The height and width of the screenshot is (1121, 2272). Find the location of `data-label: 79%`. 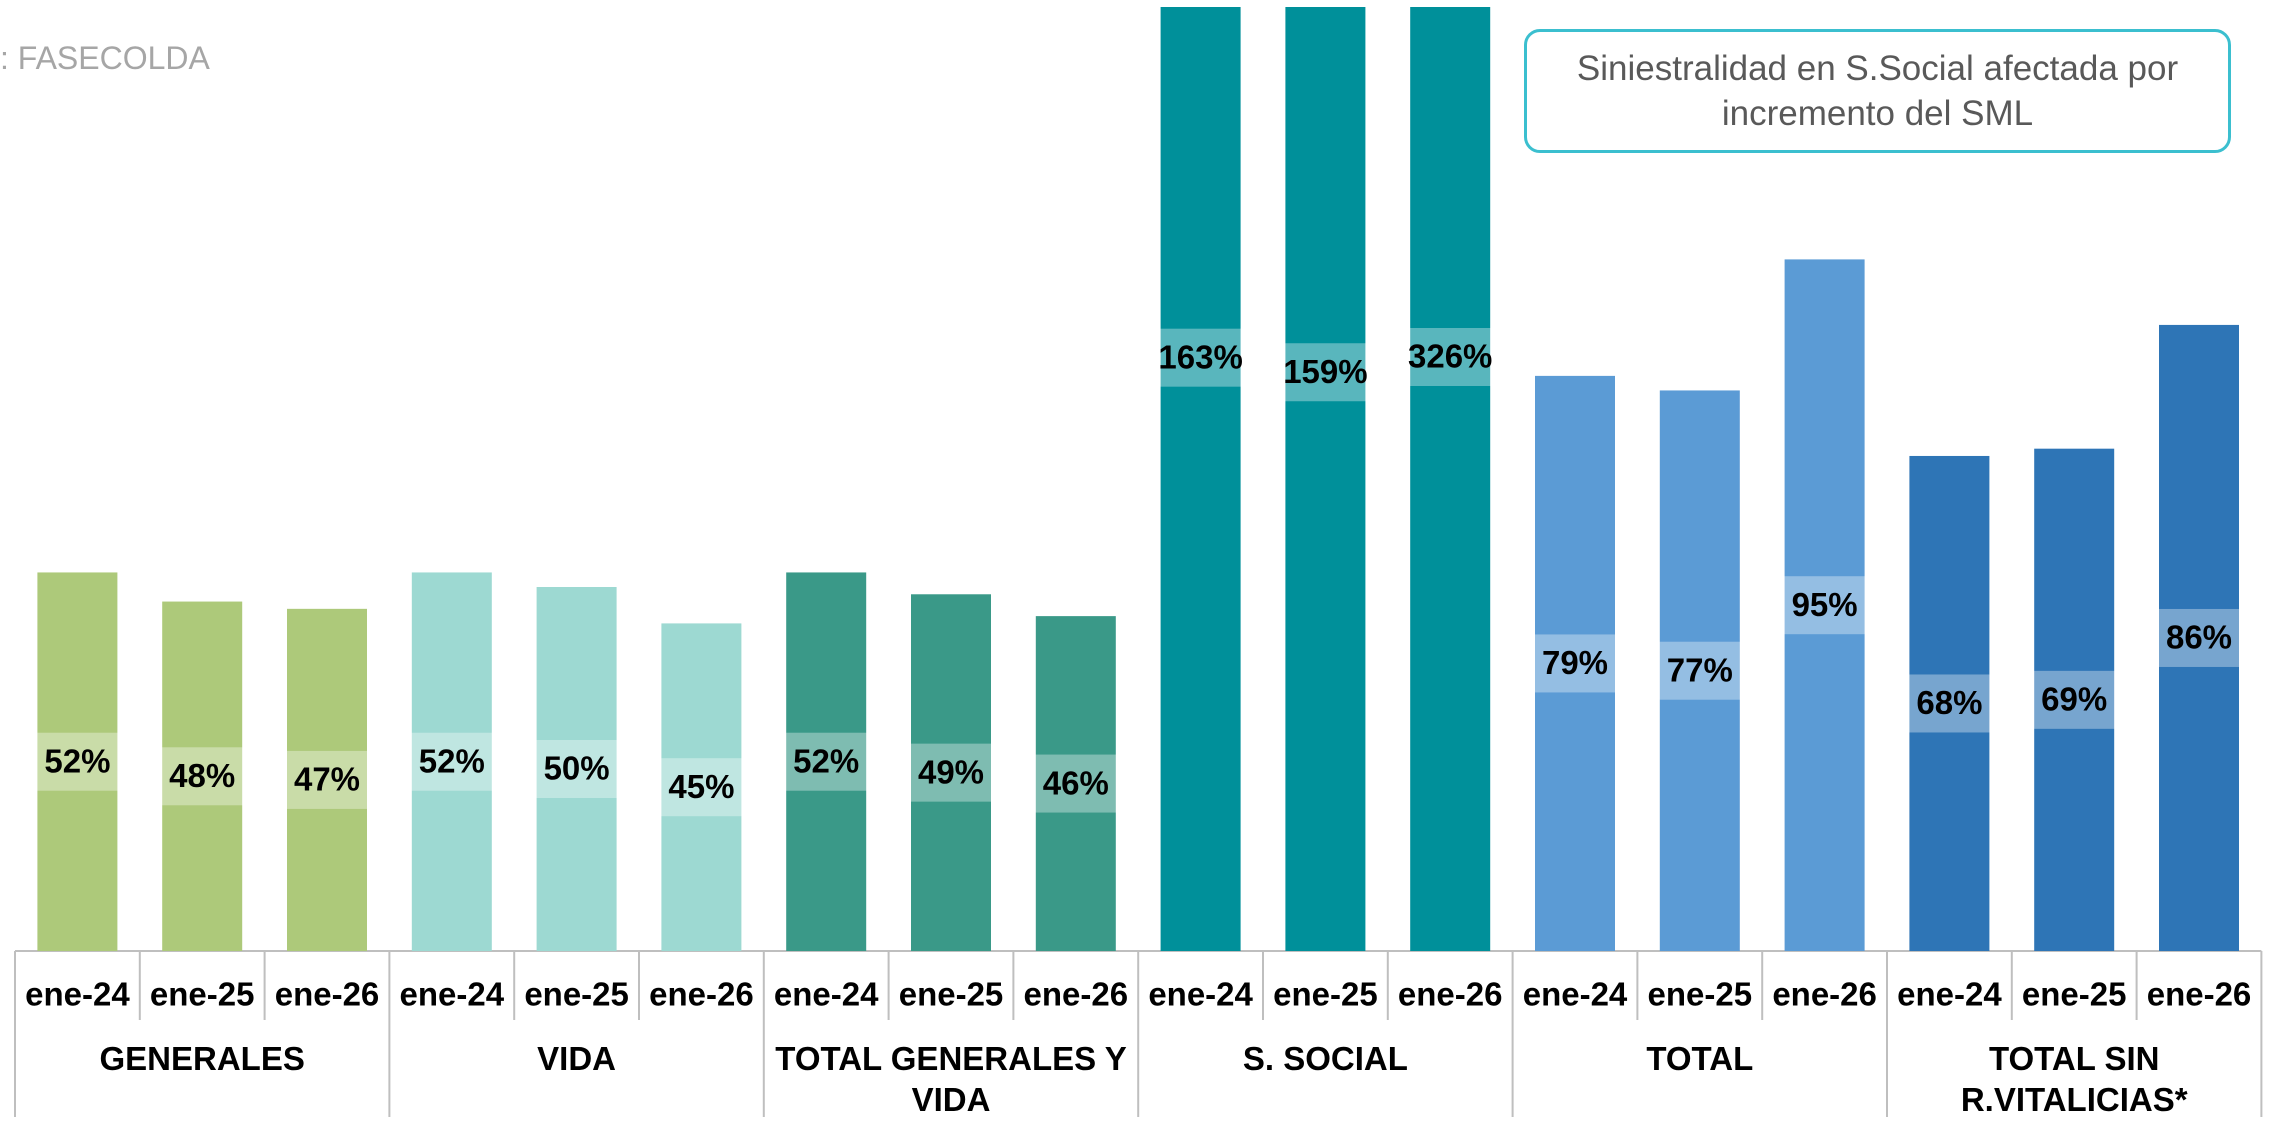

data-label: 79% is located at coordinates (1575, 662).